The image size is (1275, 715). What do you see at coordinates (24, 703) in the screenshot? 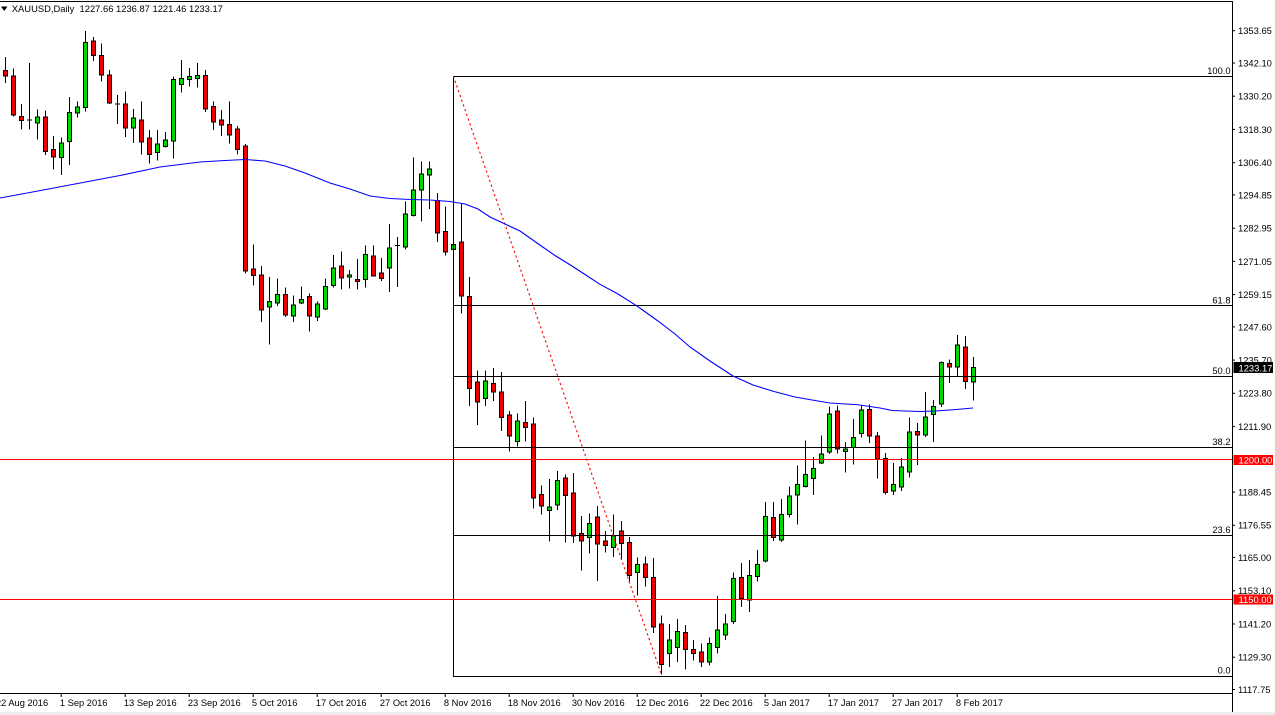
I see `svg-text: 22 Aug 2016` at bounding box center [24, 703].